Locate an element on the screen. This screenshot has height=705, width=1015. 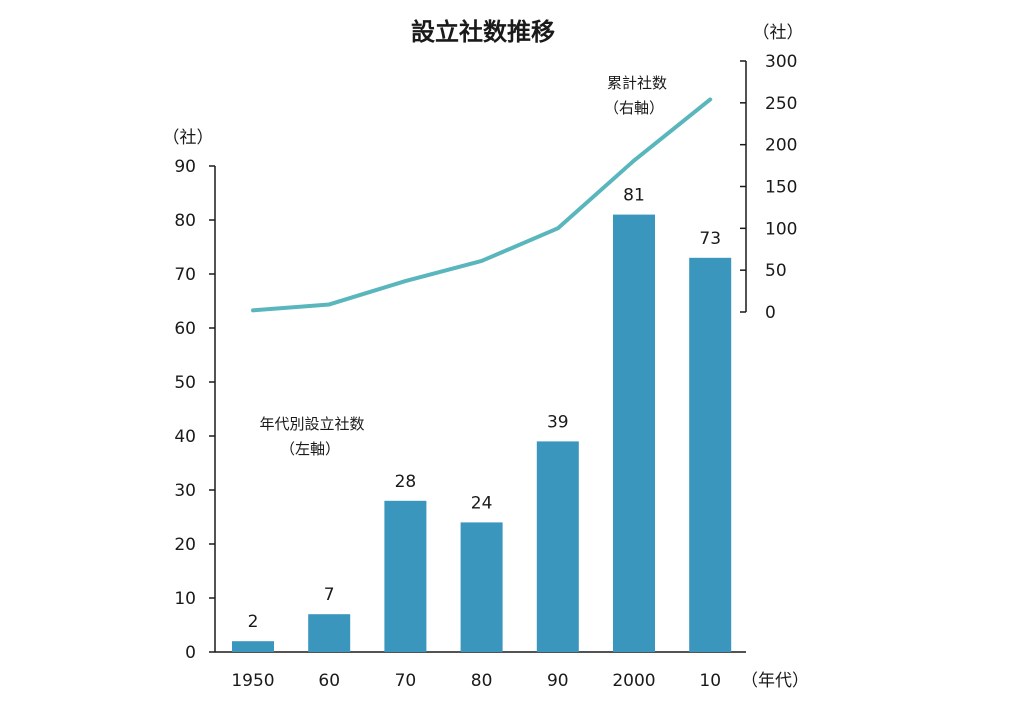
bar-value-label: 81 is located at coordinates (634, 196).